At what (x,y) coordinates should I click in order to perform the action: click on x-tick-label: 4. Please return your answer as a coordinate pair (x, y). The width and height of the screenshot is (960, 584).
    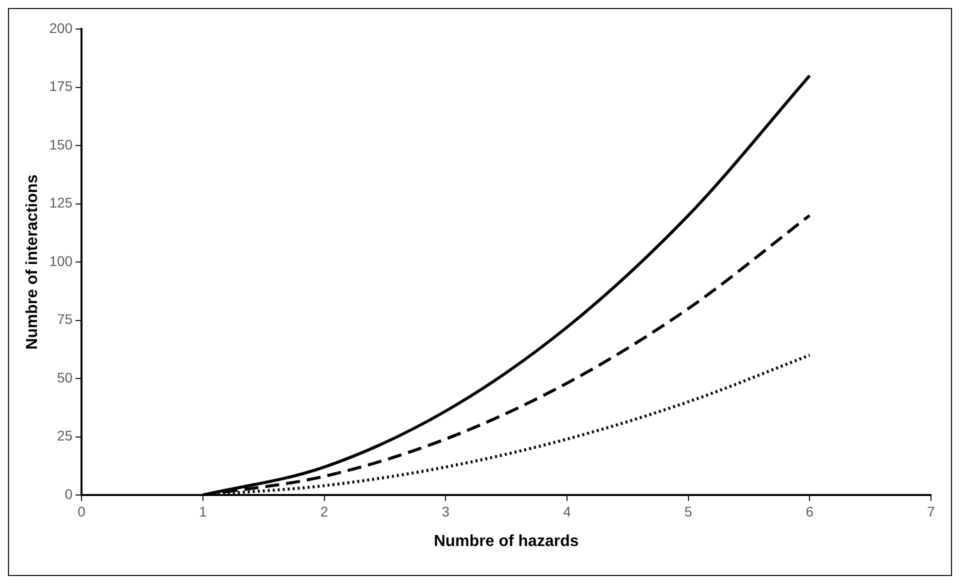
    Looking at the image, I should click on (567, 511).